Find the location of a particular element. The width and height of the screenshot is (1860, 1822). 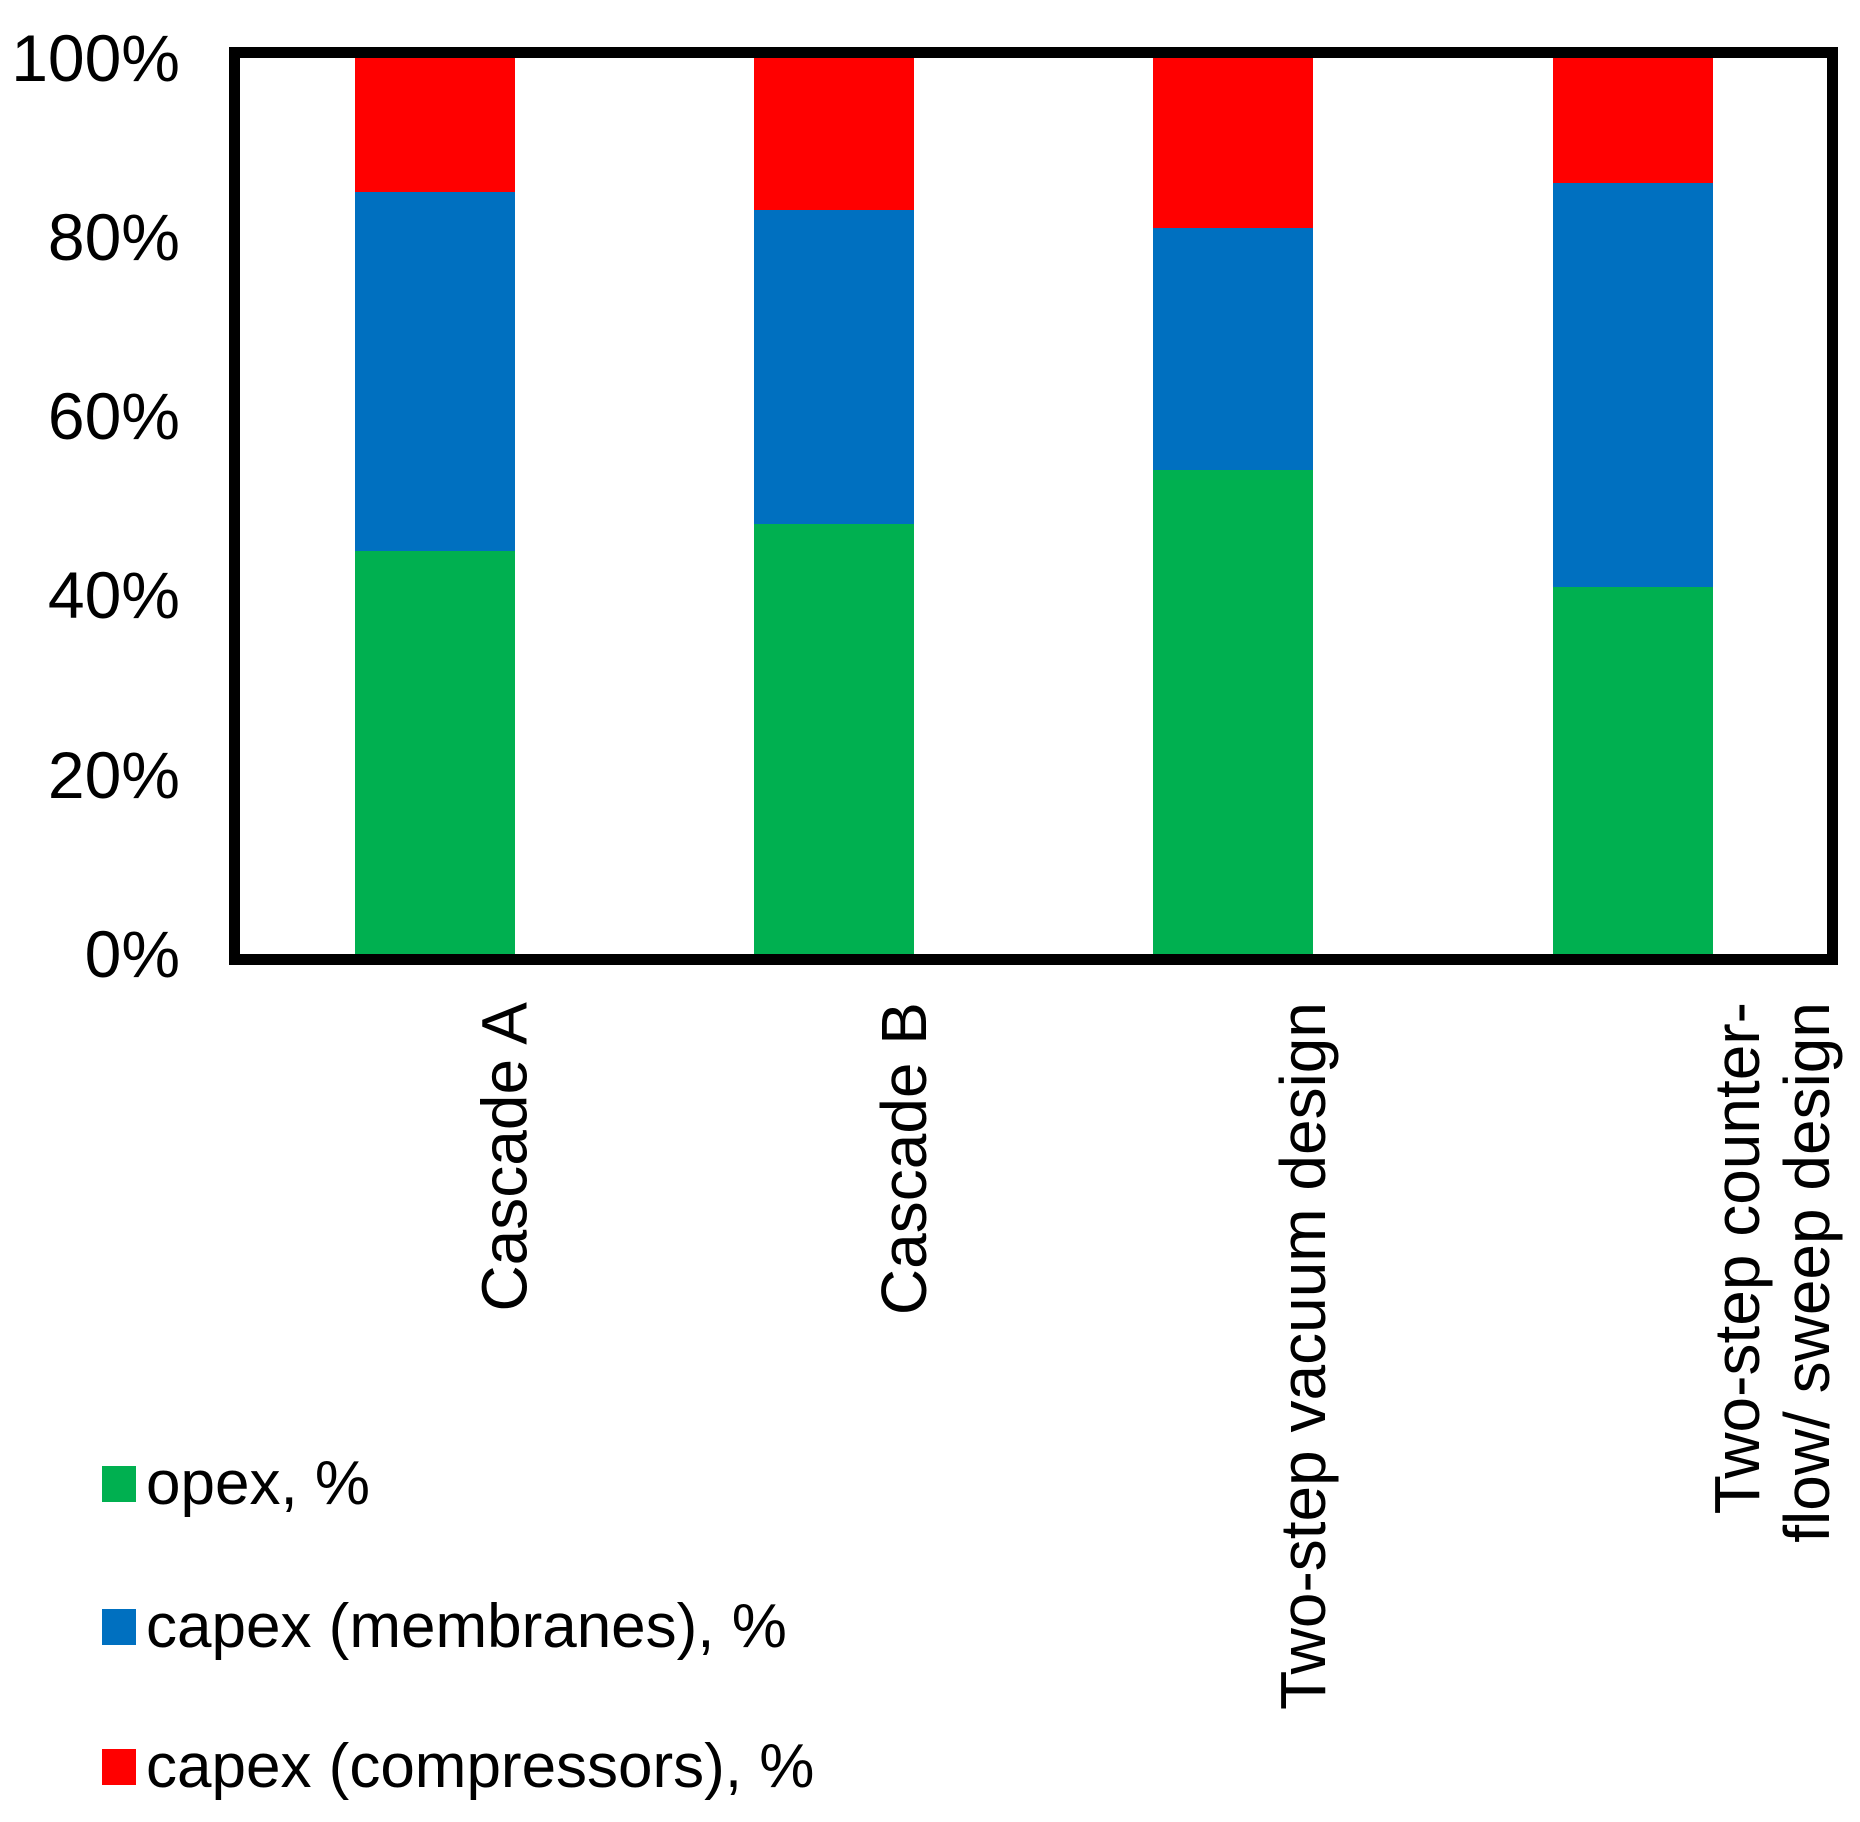

category-label-two-step-vacuum: Two-step vacuum design is located at coordinates (1303, 1356).